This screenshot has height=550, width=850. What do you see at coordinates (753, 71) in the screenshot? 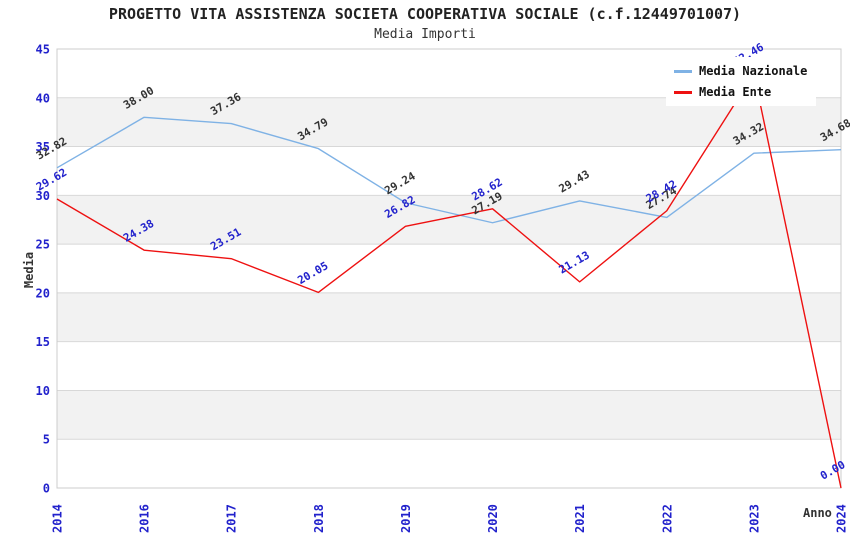
I see `legend-label-media-nazionale: Media Nazionale` at bounding box center [753, 71].